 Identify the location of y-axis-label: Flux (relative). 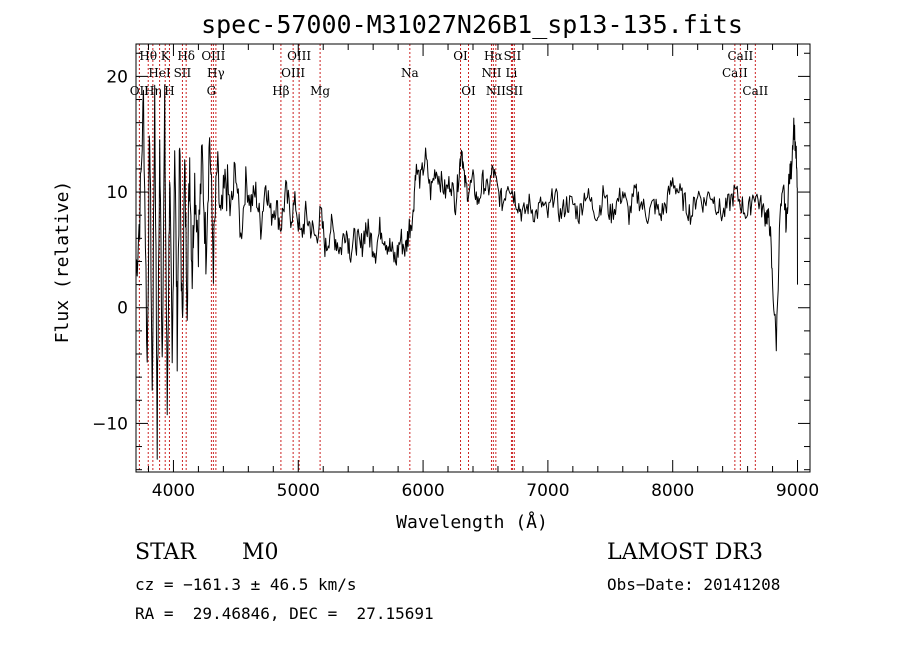
(62, 262).